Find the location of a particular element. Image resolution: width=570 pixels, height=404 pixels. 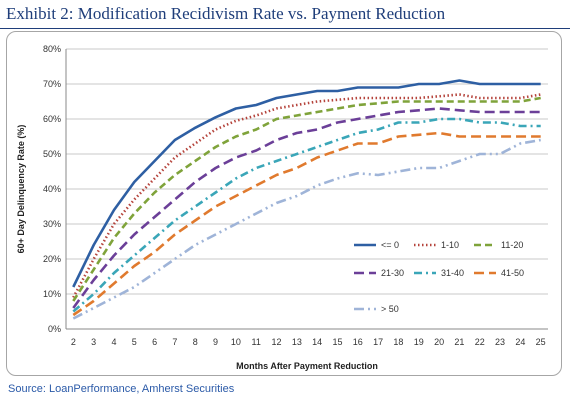

y-tick-label: 10% is located at coordinates (52, 294).